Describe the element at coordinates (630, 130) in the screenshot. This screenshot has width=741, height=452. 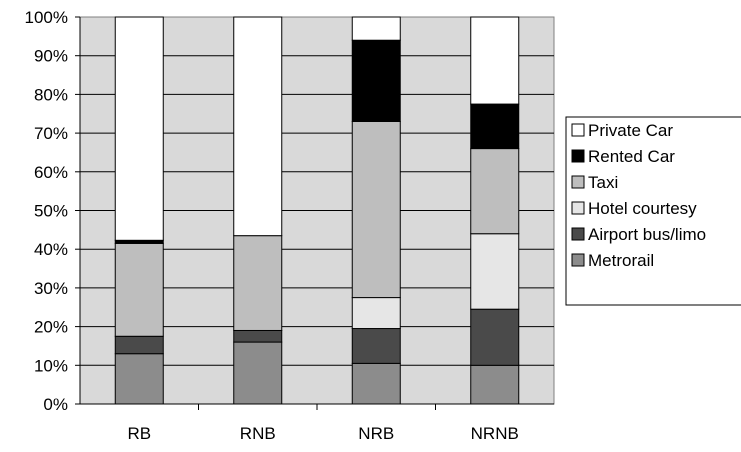
I see `legend-label: Private Car` at that location.